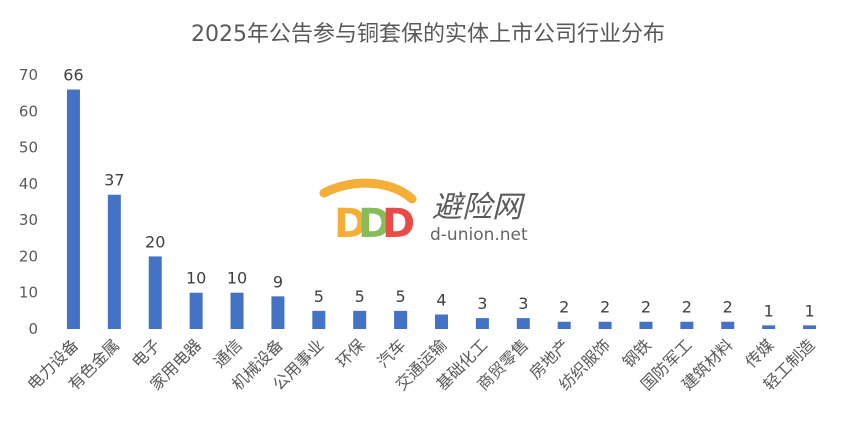 Image resolution: width=856 pixels, height=425 pixels. Describe the element at coordinates (28, 220) in the screenshot. I see `y-tick-label: 30` at that location.